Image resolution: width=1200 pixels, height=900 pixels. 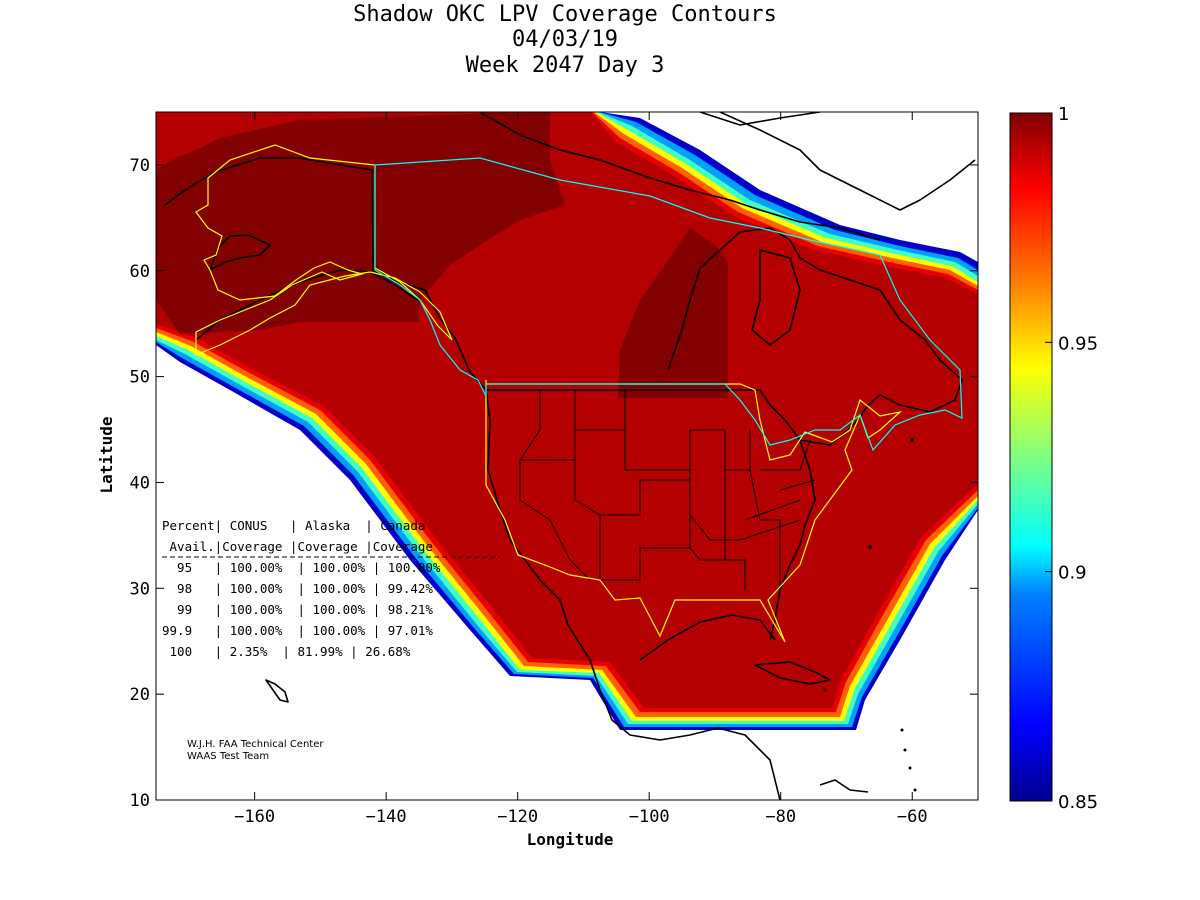 I want to click on title-line-2: 04/03/19, so click(x=565, y=39).